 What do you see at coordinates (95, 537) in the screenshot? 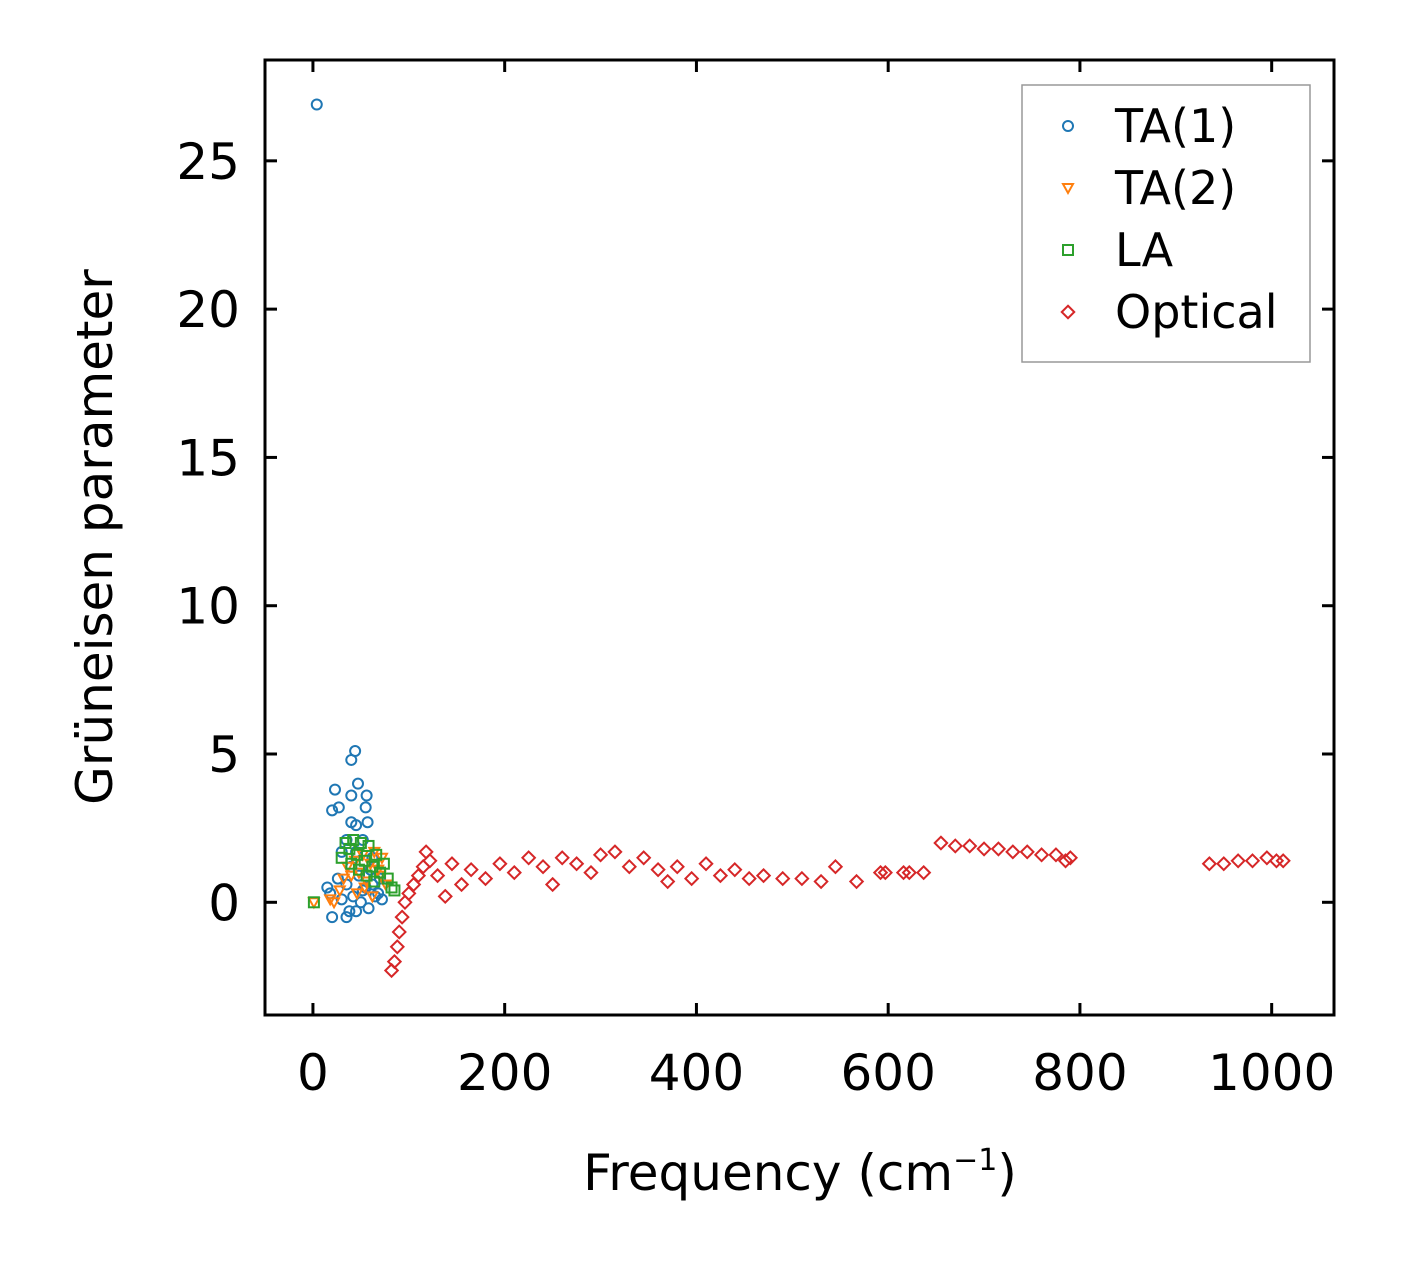
I see `y-axis-label: Grüneisen parameter` at bounding box center [95, 537].